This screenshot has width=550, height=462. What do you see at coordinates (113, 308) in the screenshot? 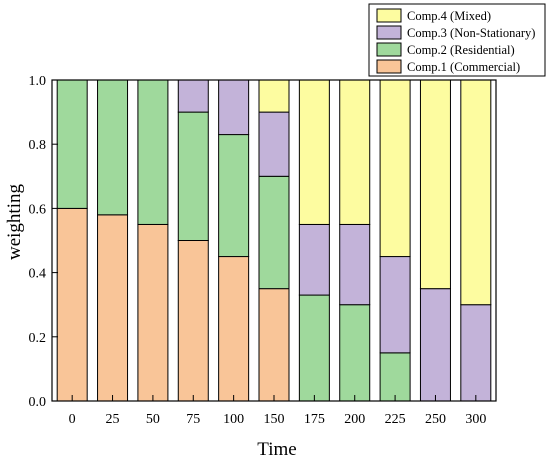
I see `bar-segment-25-comp1` at bounding box center [113, 308].